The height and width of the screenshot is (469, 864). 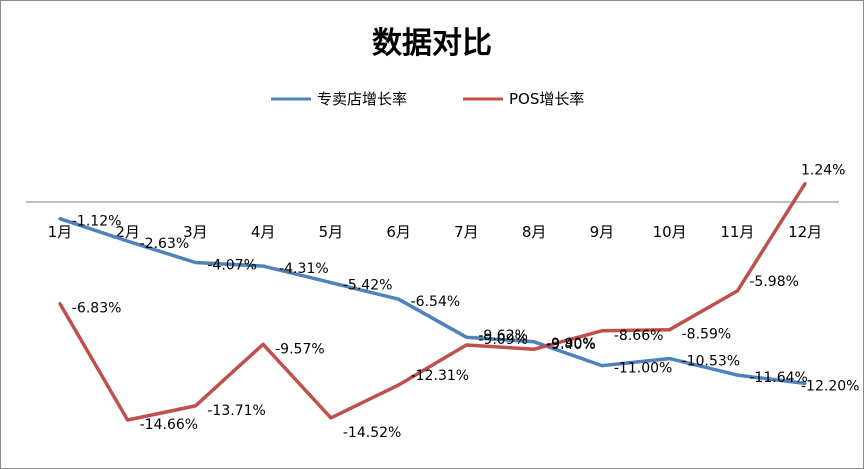 I want to click on data-label: -14.66%, so click(x=169, y=425).